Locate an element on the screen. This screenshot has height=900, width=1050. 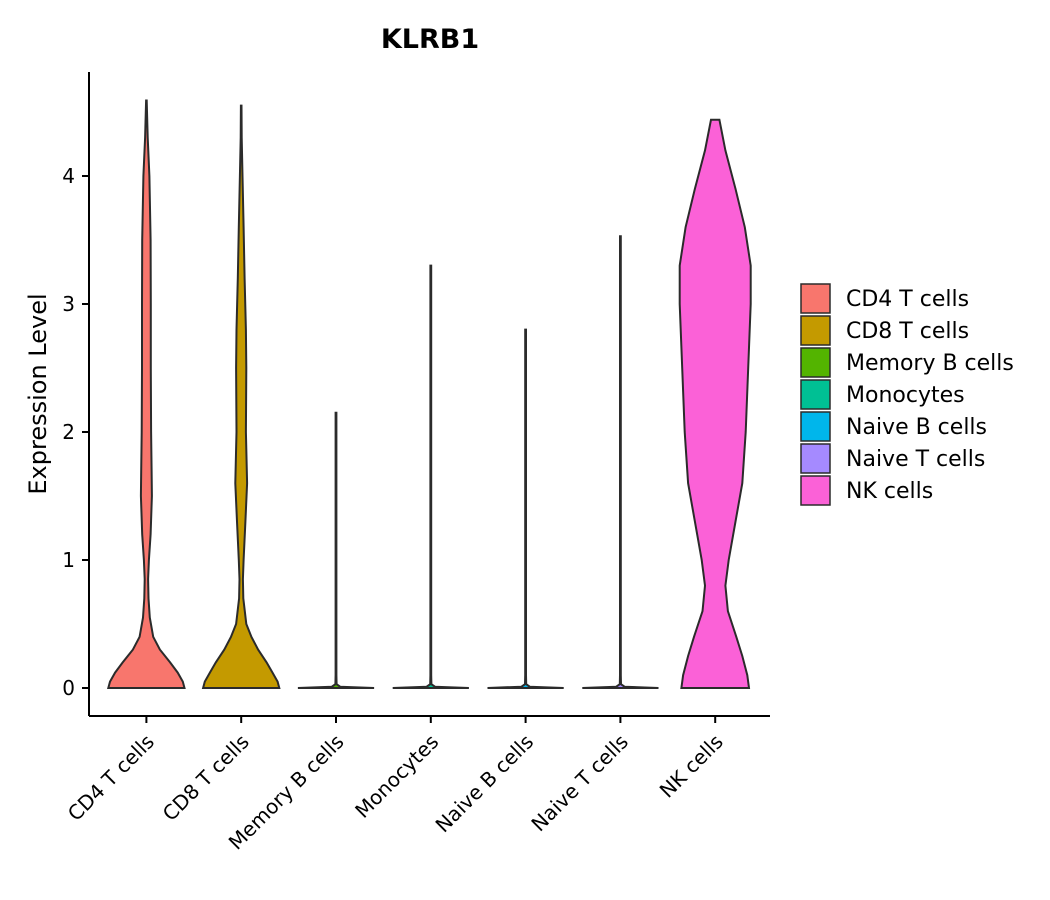
violin-nk-cells is located at coordinates (715, 403).